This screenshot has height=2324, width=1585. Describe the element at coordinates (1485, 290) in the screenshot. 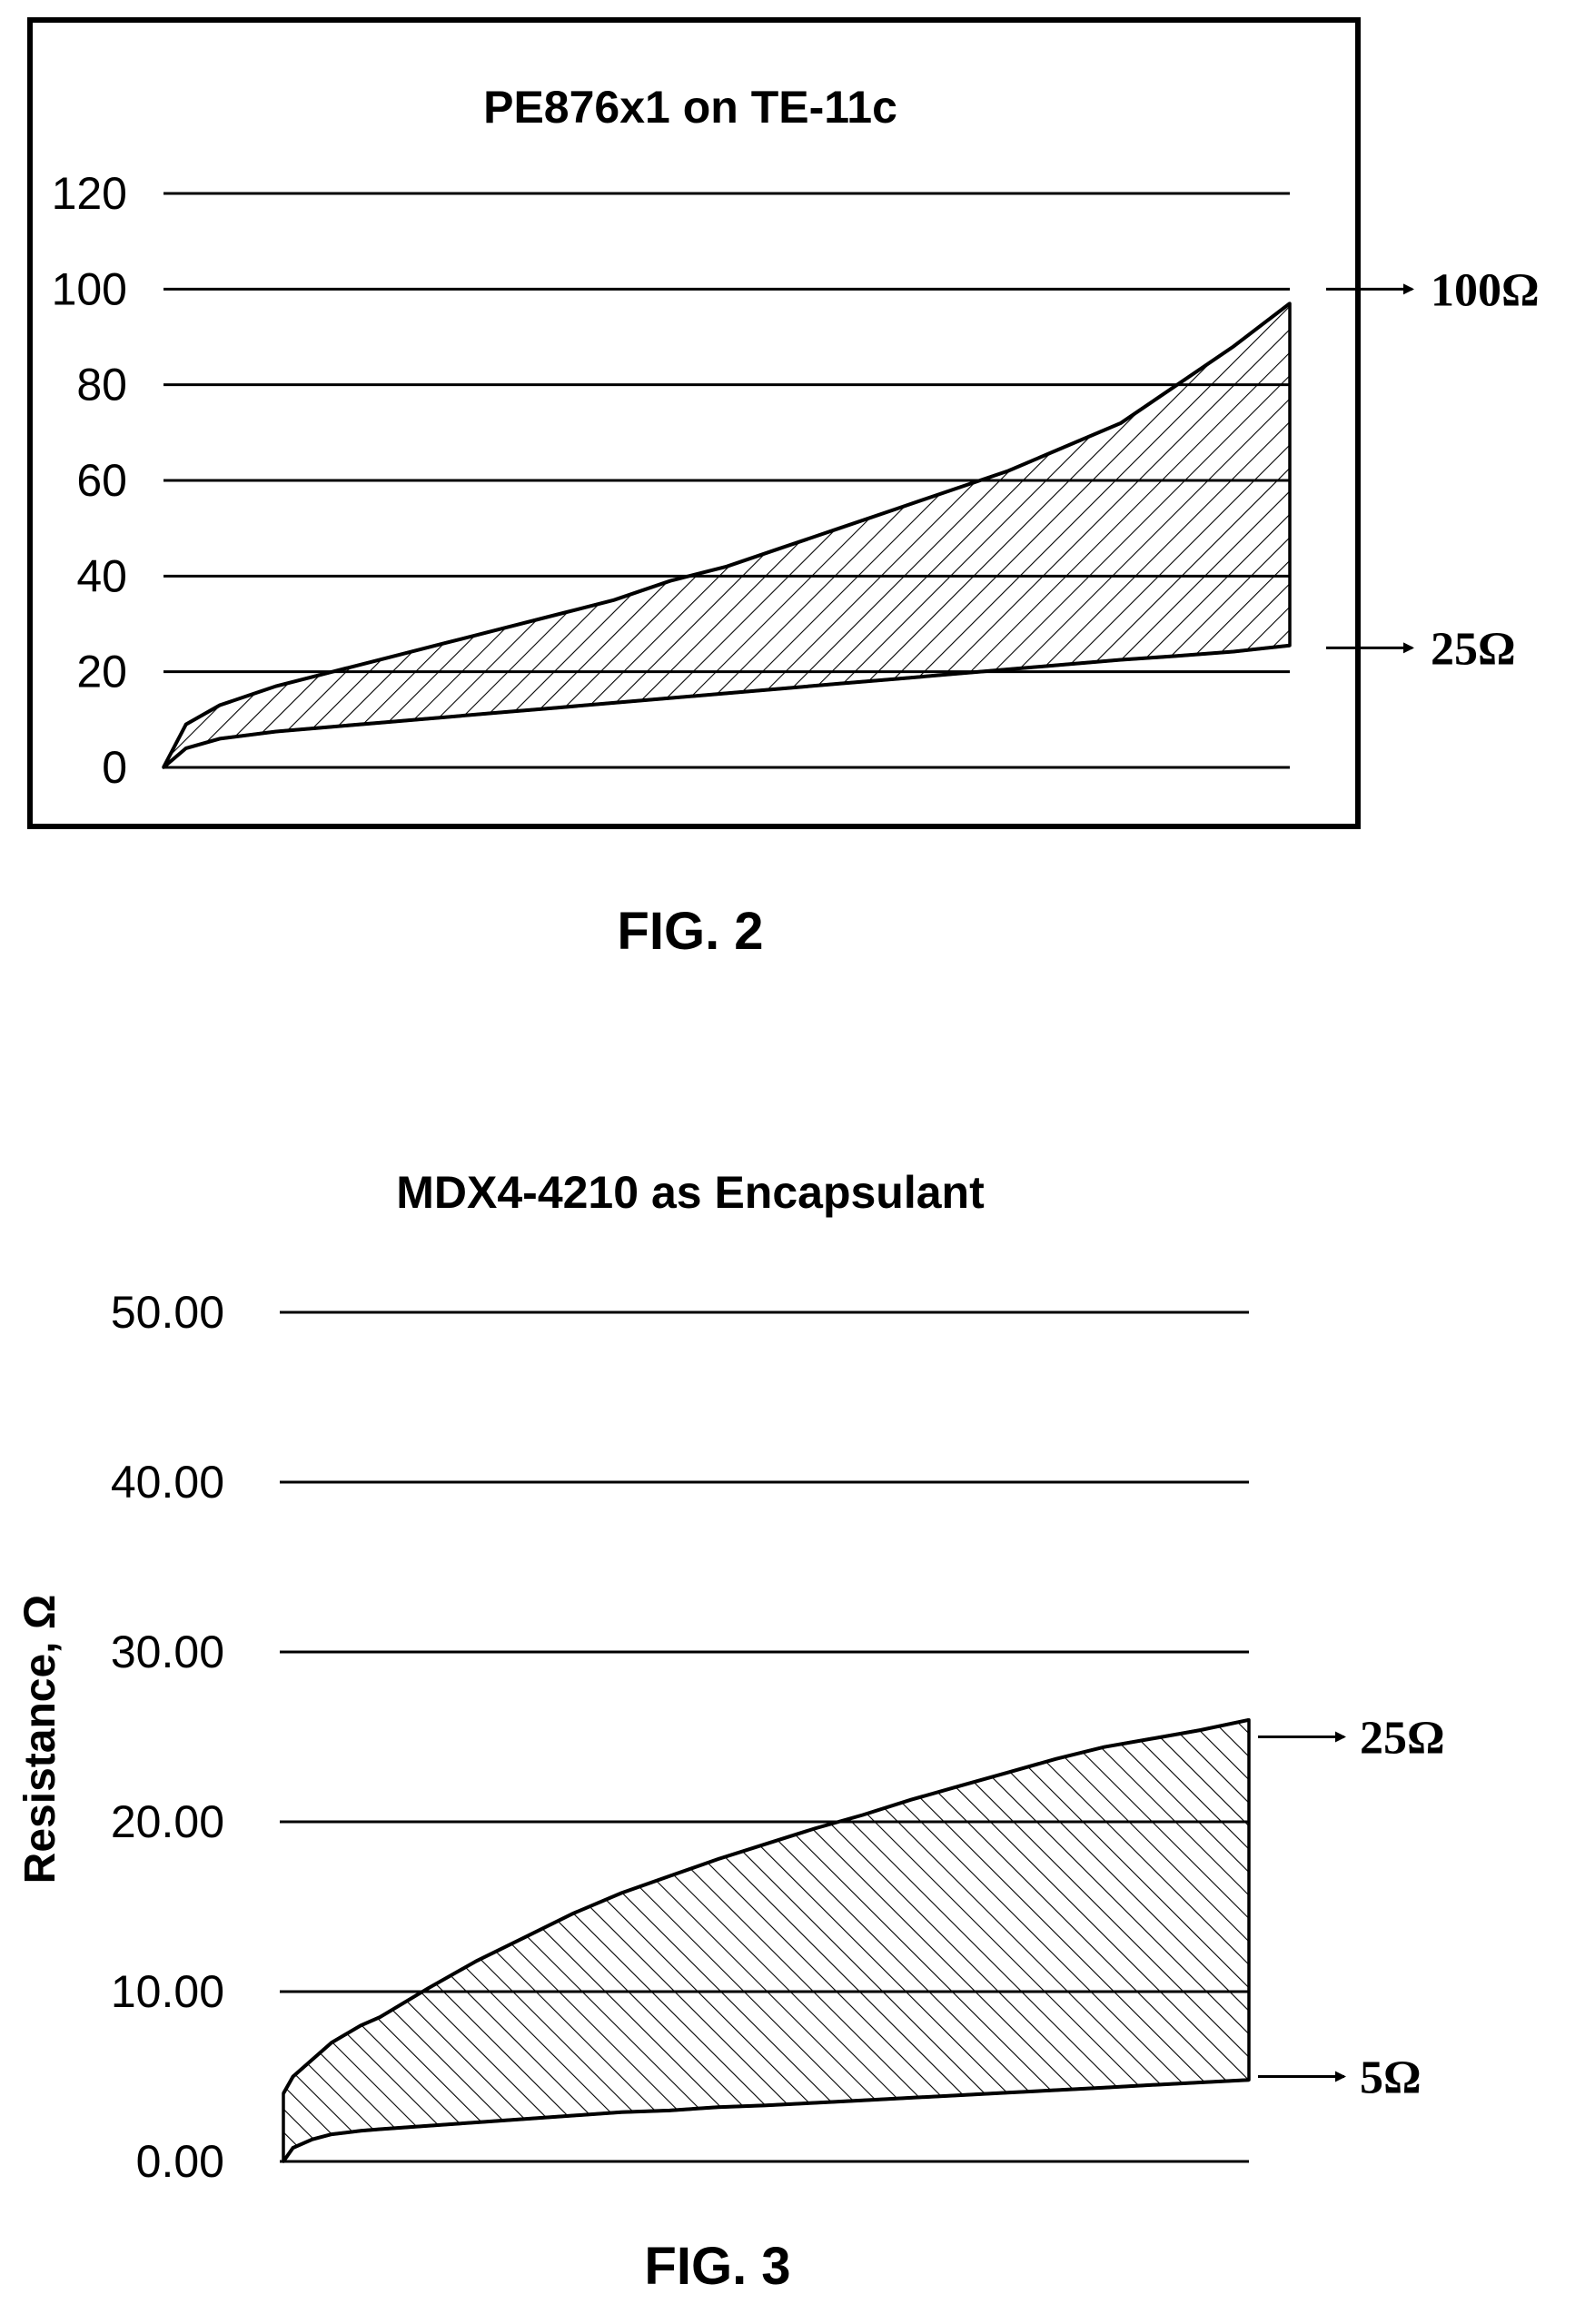

I see `marker-label: 100Ω` at that location.